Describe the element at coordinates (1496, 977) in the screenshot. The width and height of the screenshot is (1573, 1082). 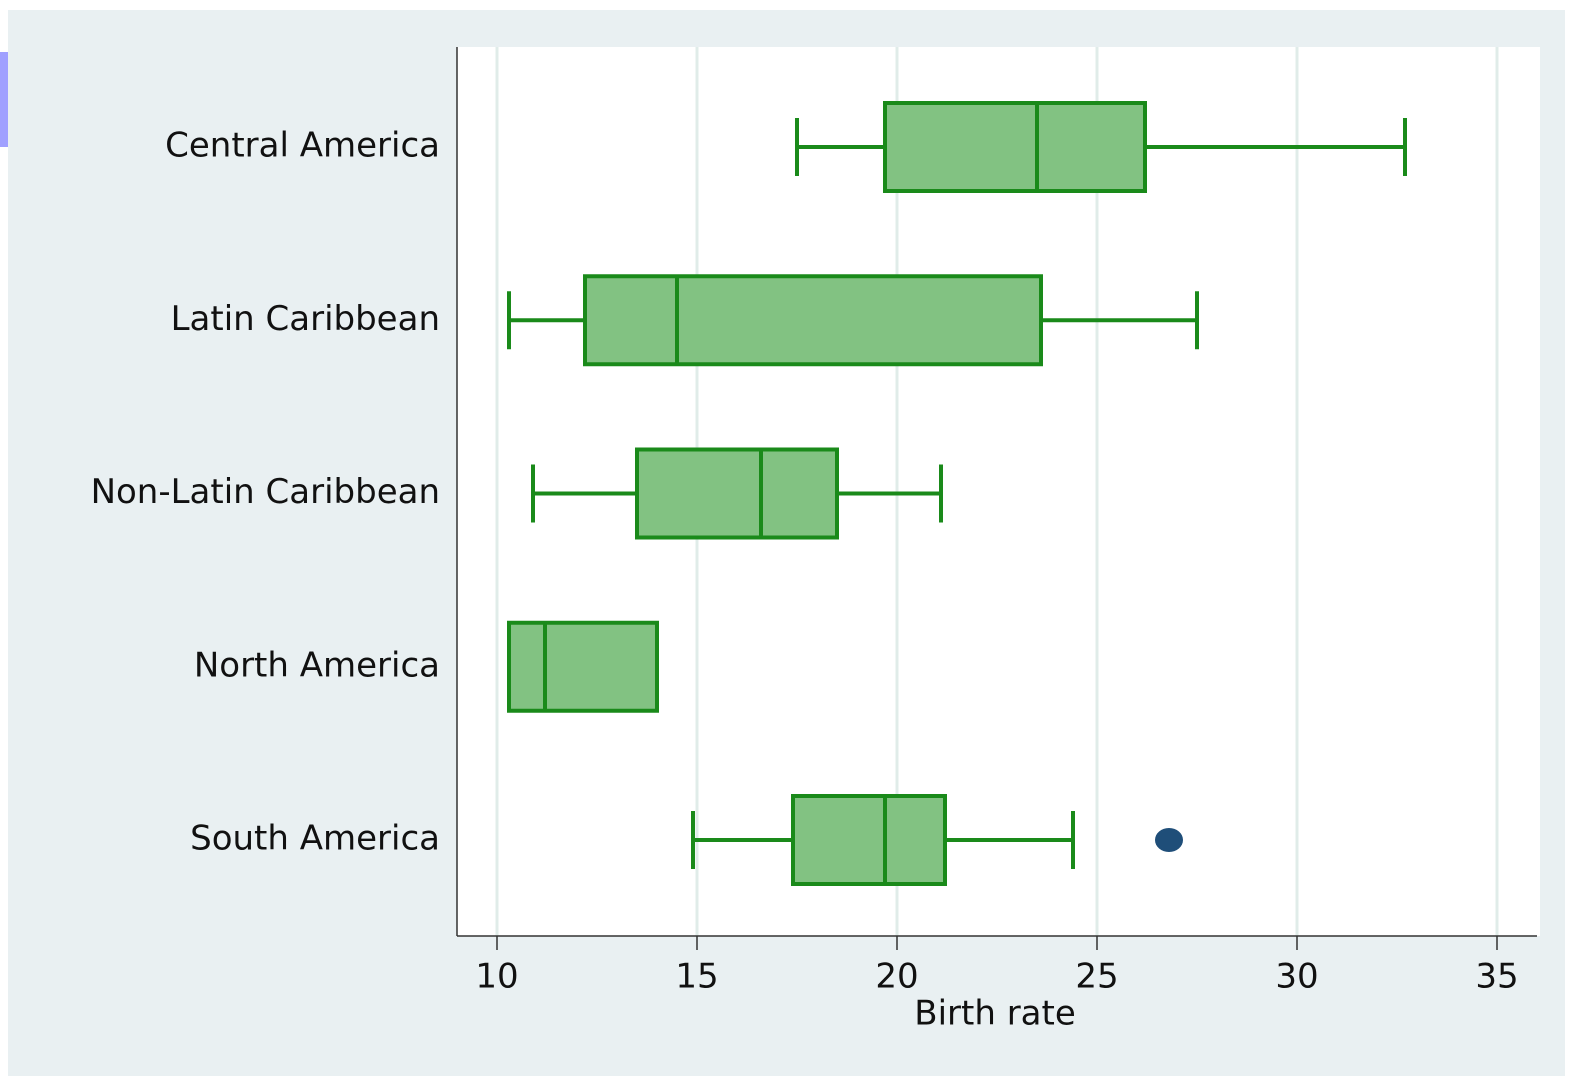
I see `x-tick-label: 35` at that location.